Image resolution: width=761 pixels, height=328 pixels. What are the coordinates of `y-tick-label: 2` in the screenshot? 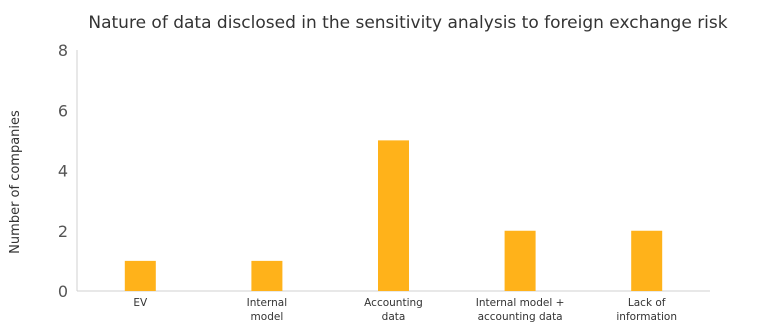 It's located at (63, 231).